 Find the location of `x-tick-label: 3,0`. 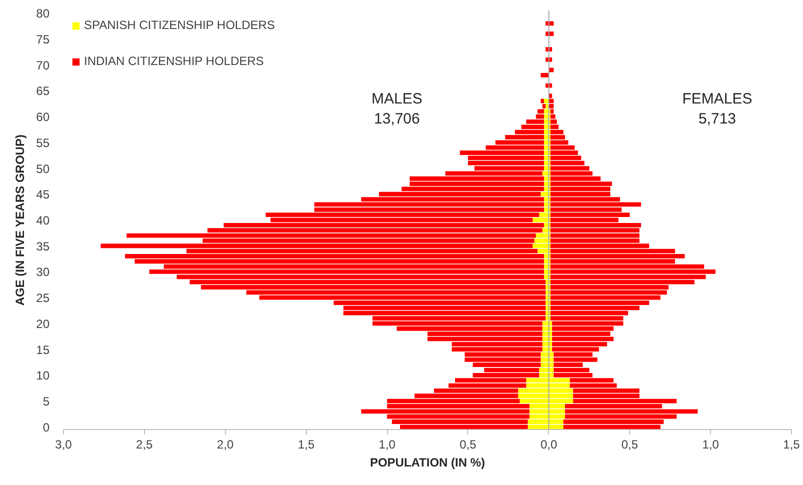

x-tick-label: 3,0 is located at coordinates (63, 445).